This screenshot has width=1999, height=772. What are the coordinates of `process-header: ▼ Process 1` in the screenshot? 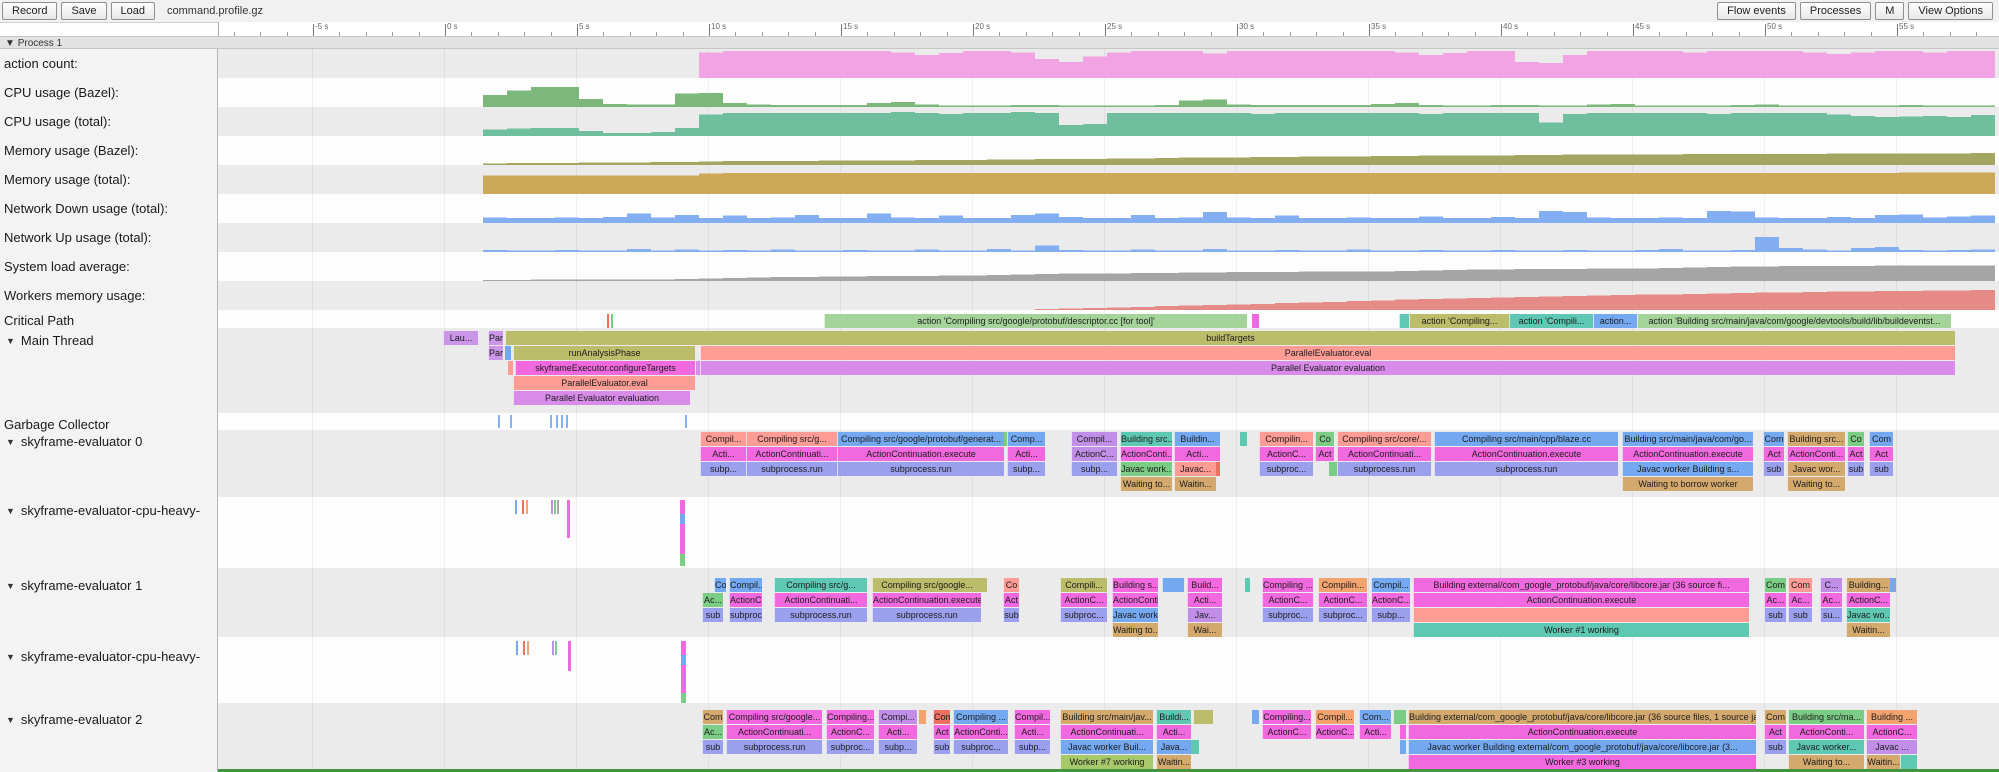 It's located at (999, 42).